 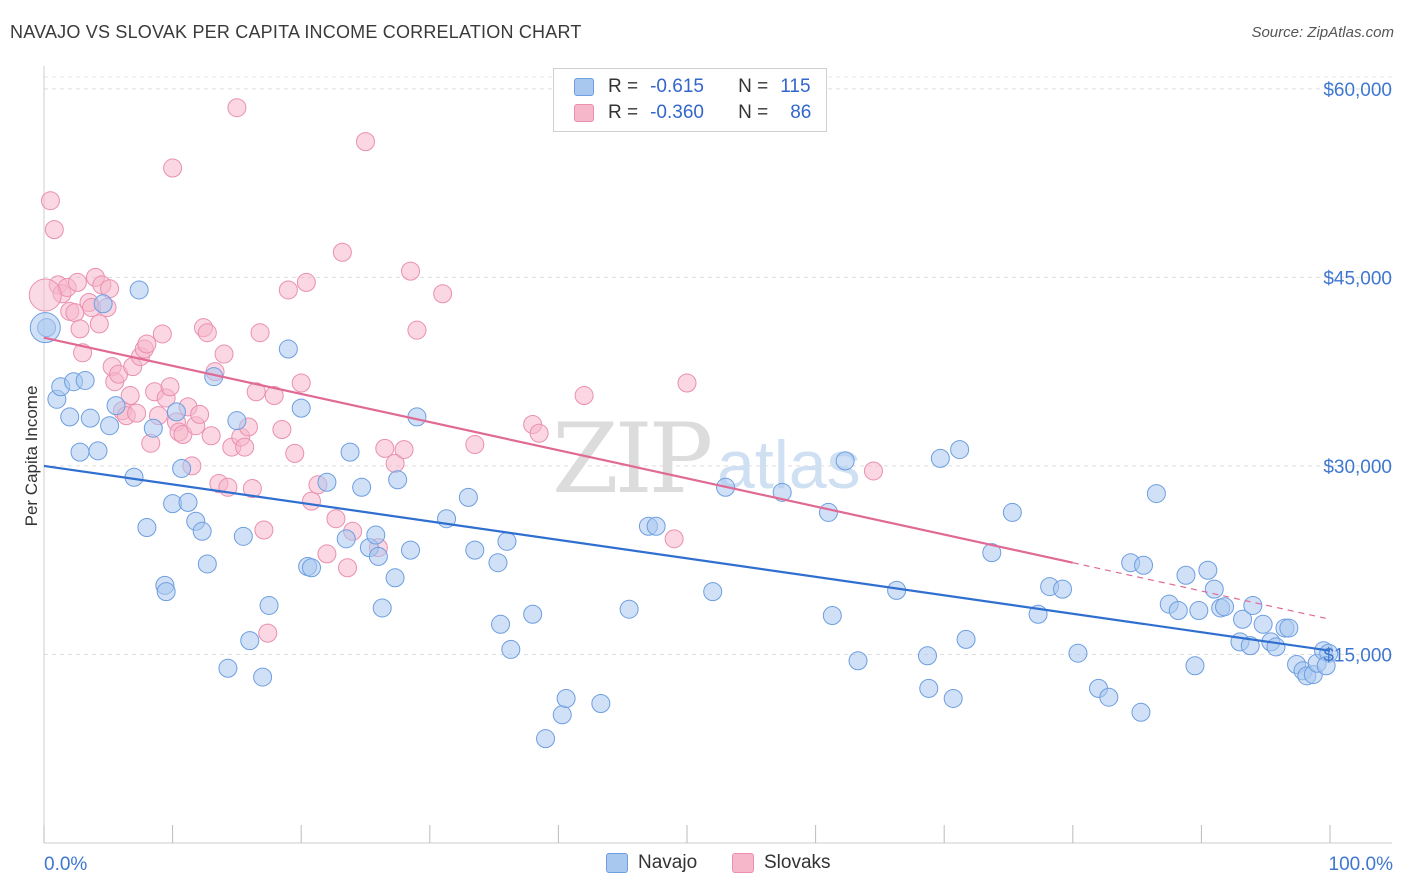 I want to click on navajo-legend-label: Navajo, so click(x=668, y=862).